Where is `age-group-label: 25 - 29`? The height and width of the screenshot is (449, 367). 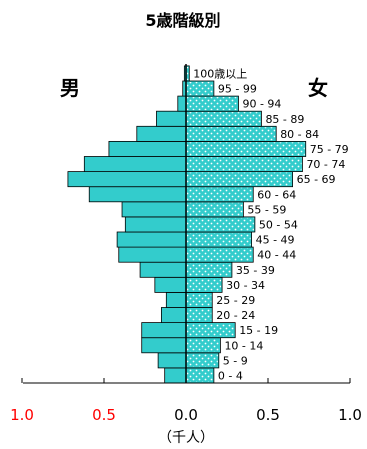 age-group-label: 25 - 29 is located at coordinates (235, 300).